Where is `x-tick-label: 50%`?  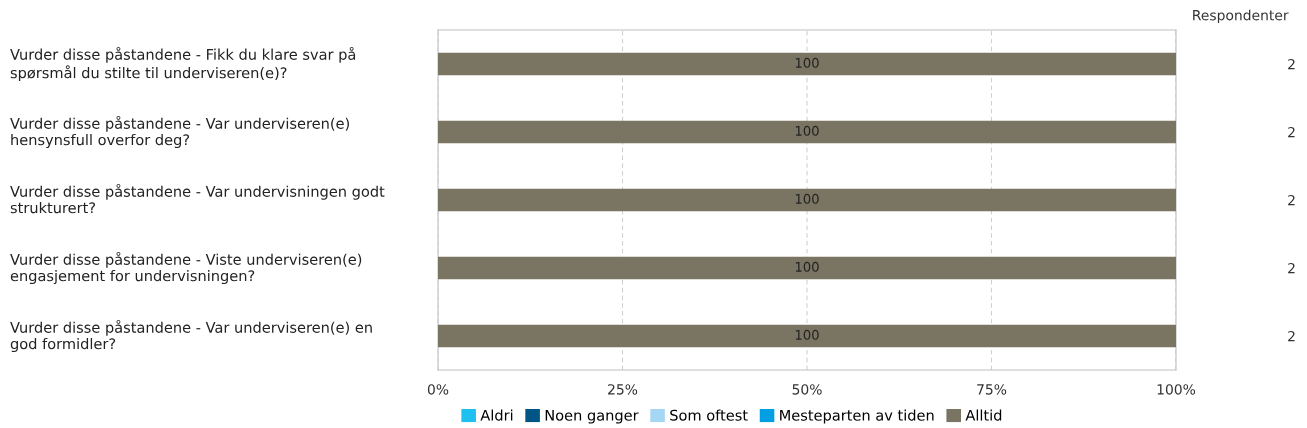 x-tick-label: 50% is located at coordinates (807, 389).